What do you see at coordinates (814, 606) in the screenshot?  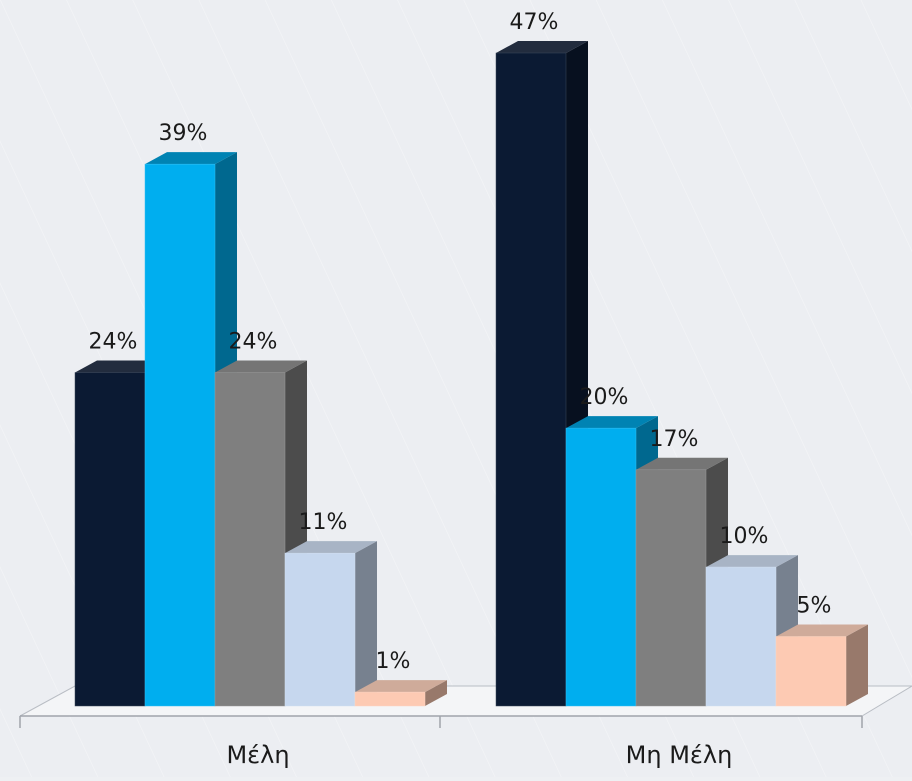 I see `data-label: 5%` at bounding box center [814, 606].